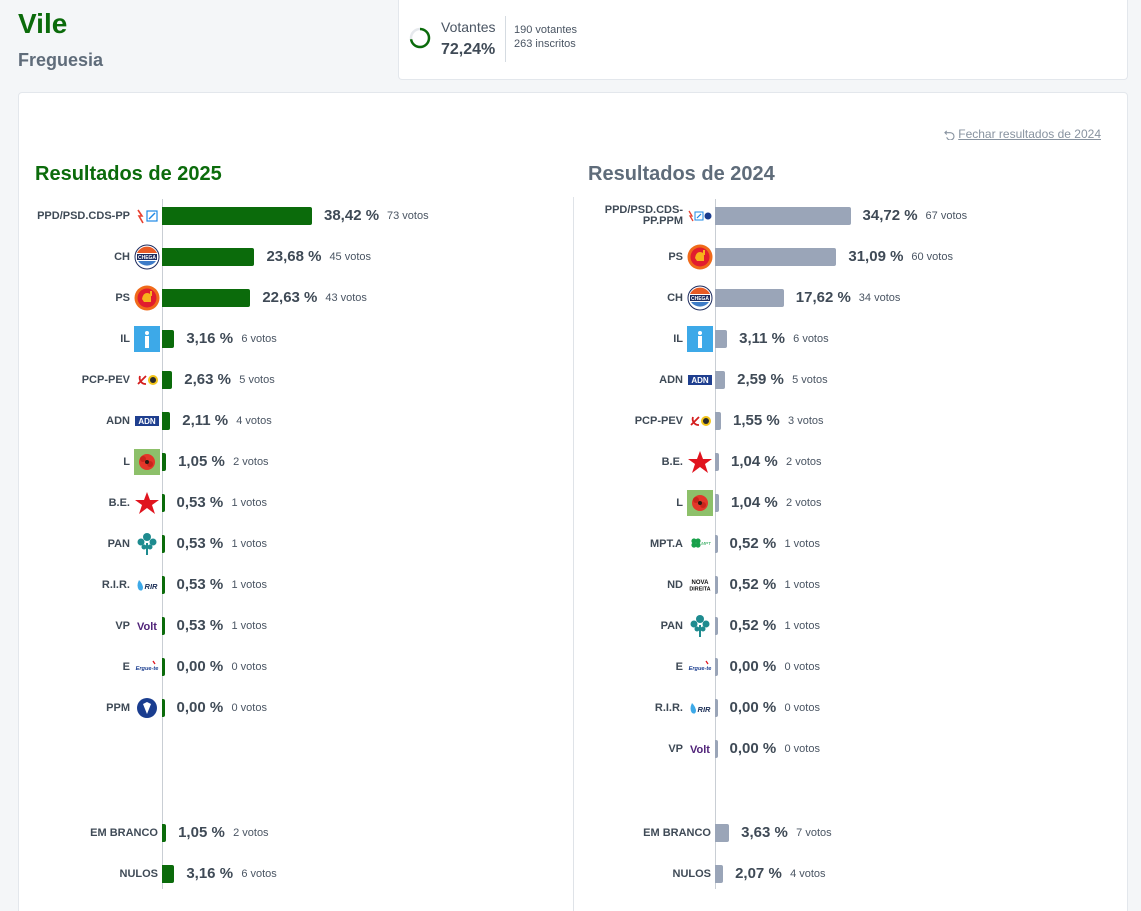 Image resolution: width=1141 pixels, height=911 pixels. Describe the element at coordinates (756, 420) in the screenshot. I see `vote-percent: 1,55 %` at that location.